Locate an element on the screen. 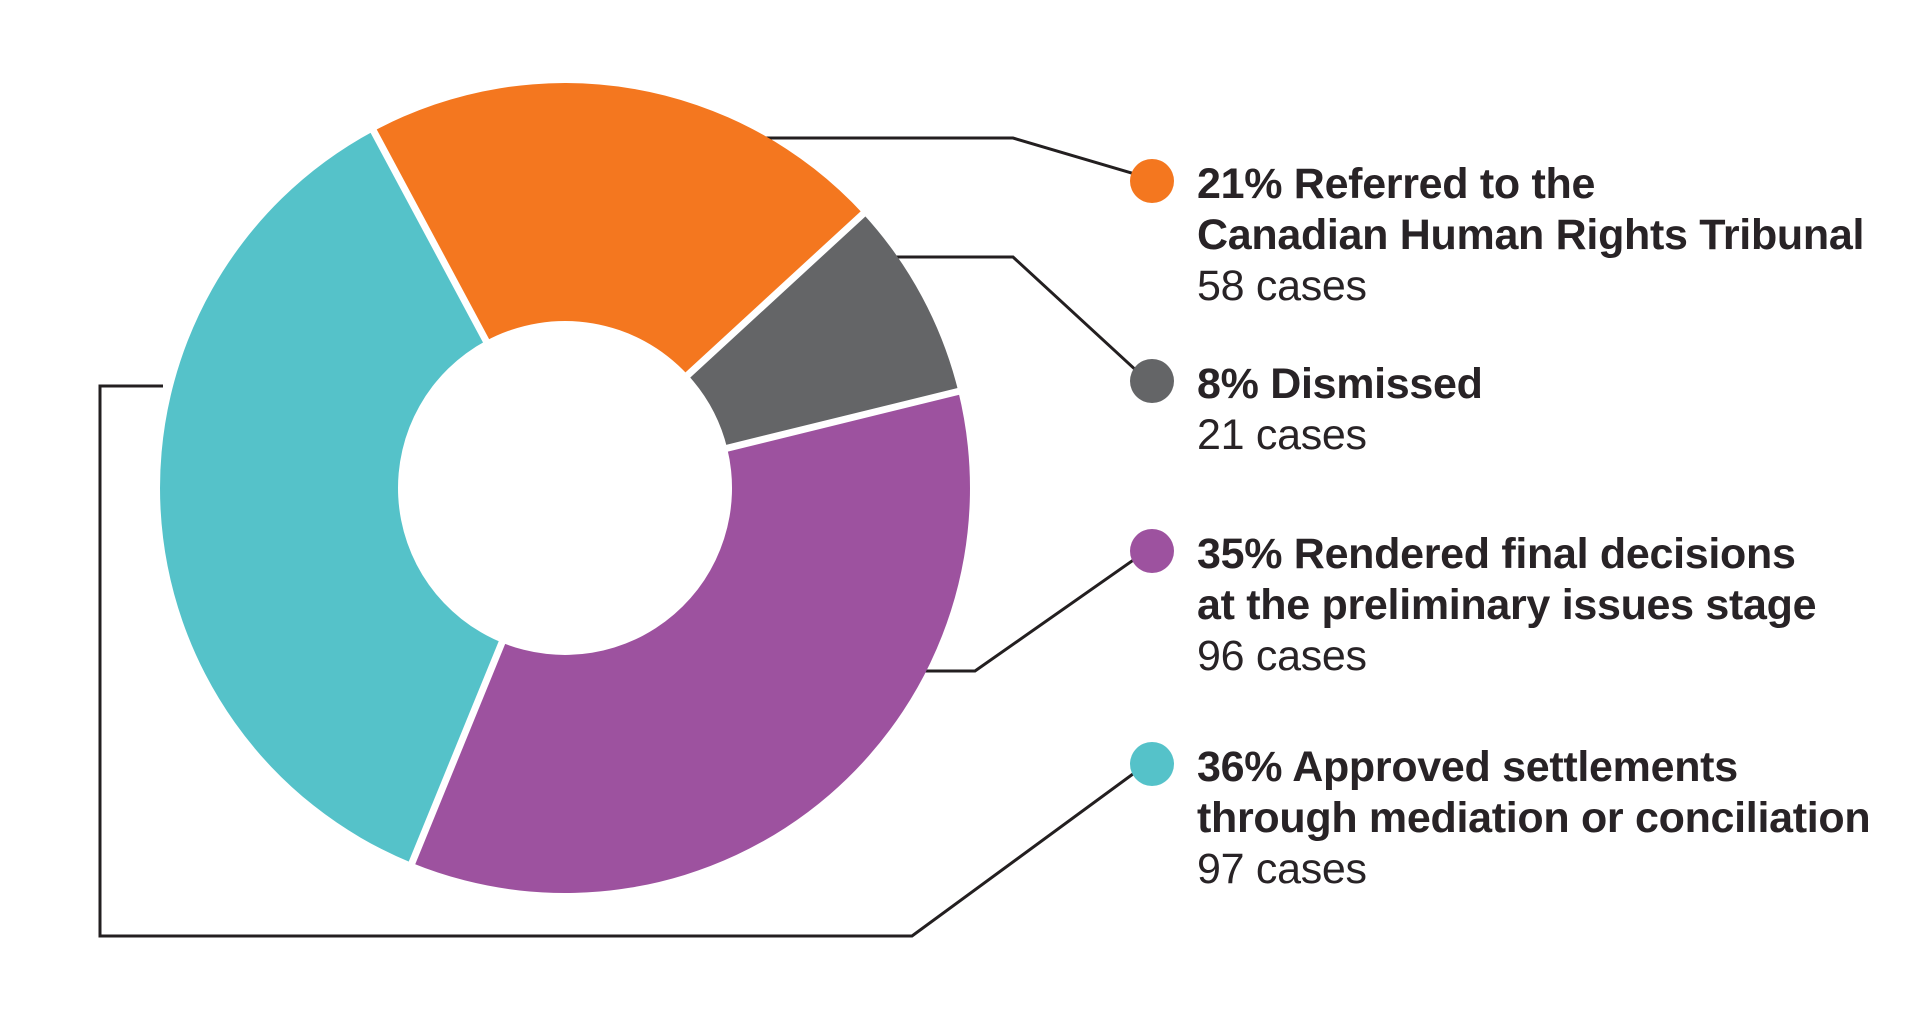 The width and height of the screenshot is (1921, 1028). legend-label-line2: at the preliminary issues stage is located at coordinates (1507, 605).